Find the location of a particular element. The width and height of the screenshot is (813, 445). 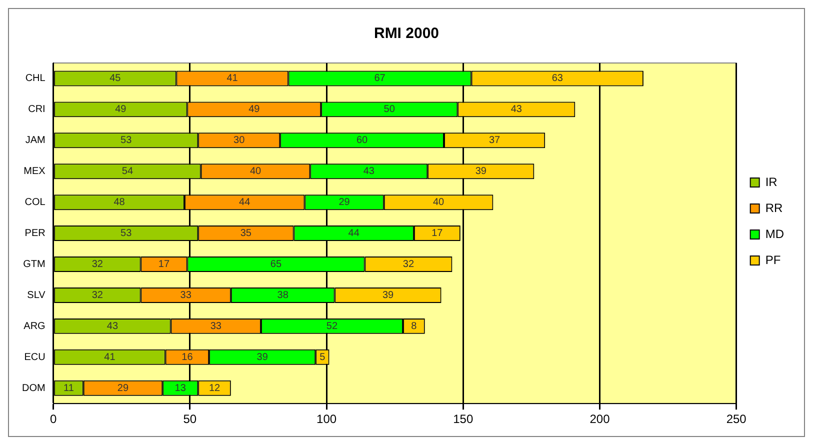

x-tick-label: 50 is located at coordinates (190, 419).